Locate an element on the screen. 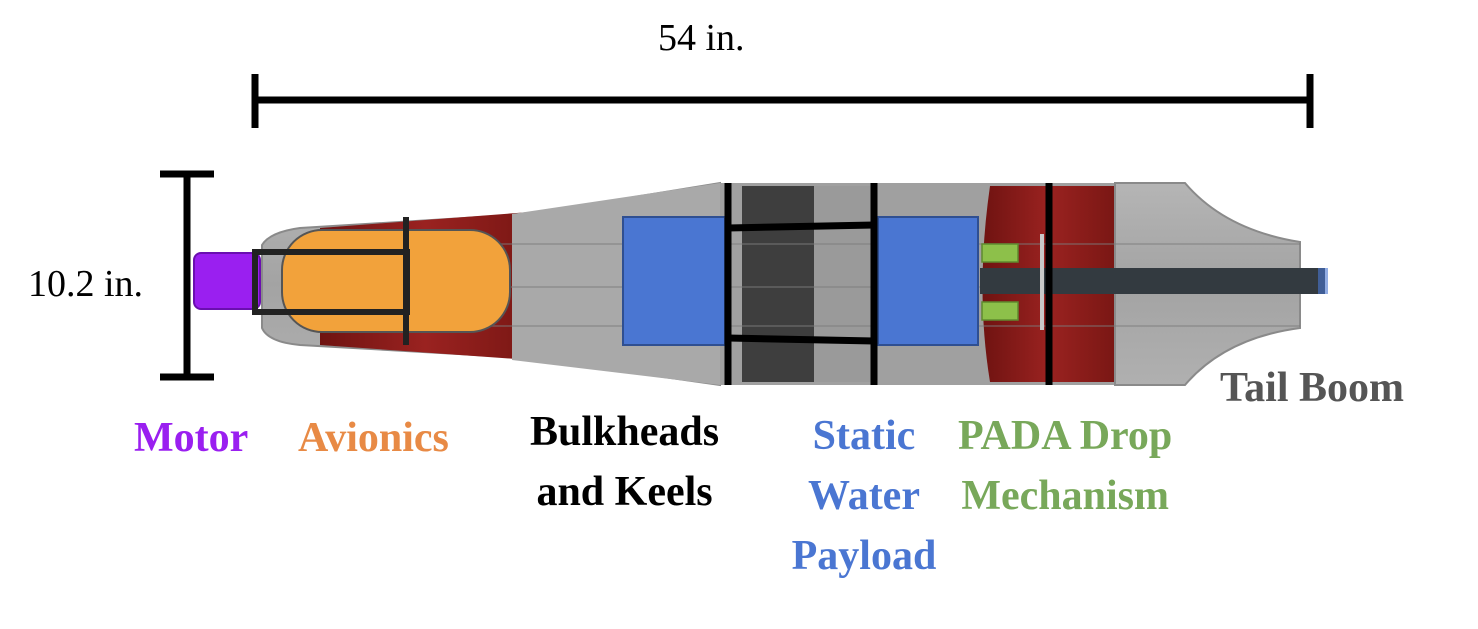 This screenshot has width=1478, height=629. motor-block is located at coordinates (227, 281).